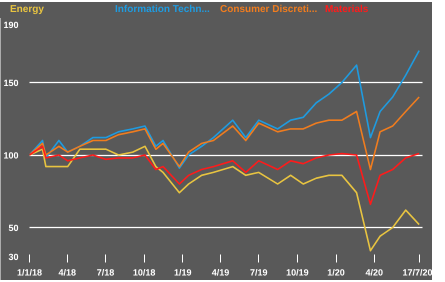 Image resolution: width=445 pixels, height=282 pixels. Describe the element at coordinates (11, 155) in the screenshot. I see `y-tick-label: 100` at that location.